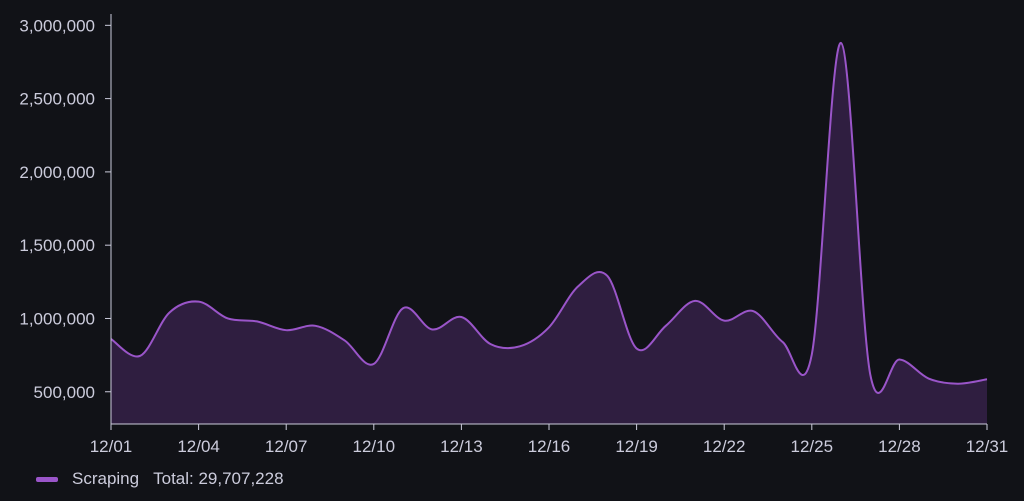  What do you see at coordinates (57, 99) in the screenshot?
I see `y-tick-label: 2,500,000` at bounding box center [57, 99].